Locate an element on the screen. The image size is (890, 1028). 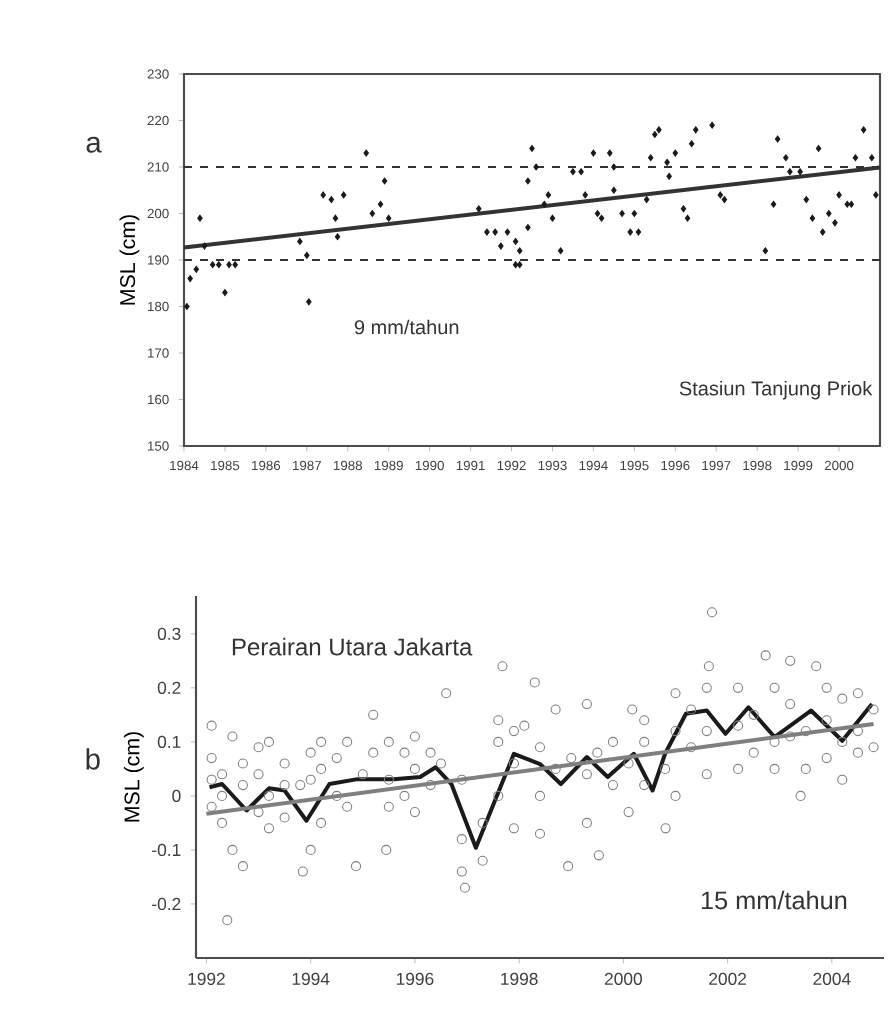
y-tick-label: 0.2 is located at coordinates (169, 687).